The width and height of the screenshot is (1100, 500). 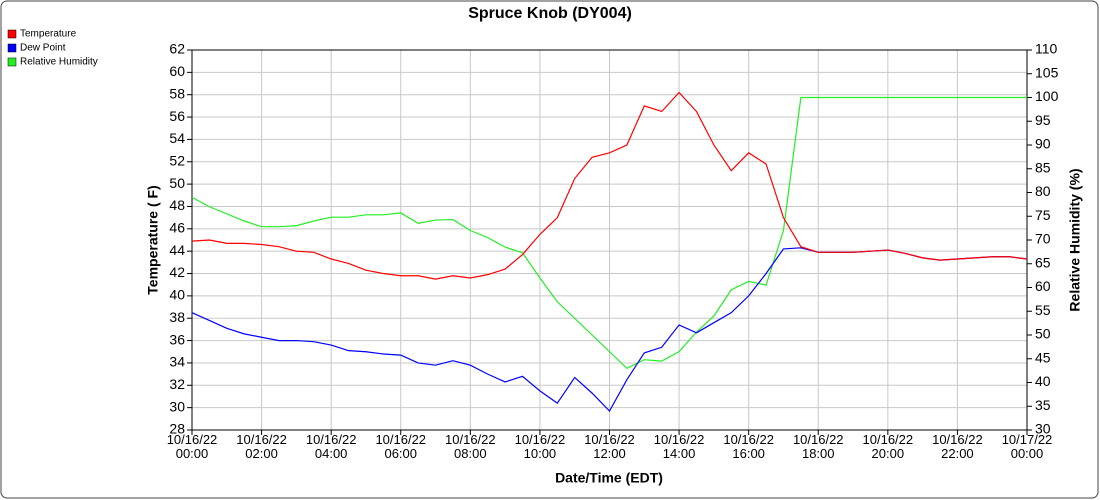 What do you see at coordinates (470, 446) in the screenshot?
I see `x-tick-label: 10/16/22 08:00` at bounding box center [470, 446].